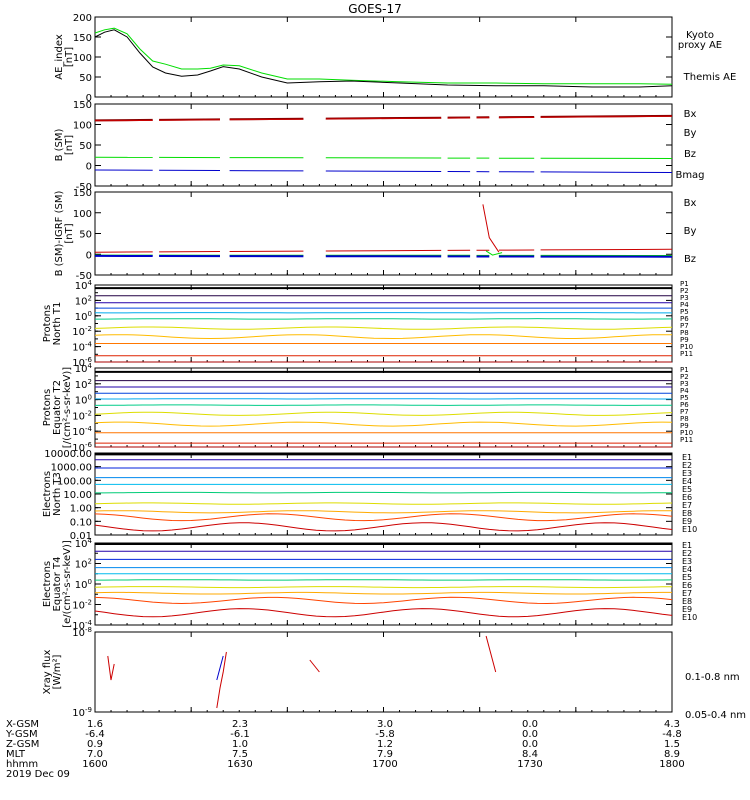 This screenshot has height=800, width=750. I want to click on pn-legend-P10: P10, so click(686, 347).